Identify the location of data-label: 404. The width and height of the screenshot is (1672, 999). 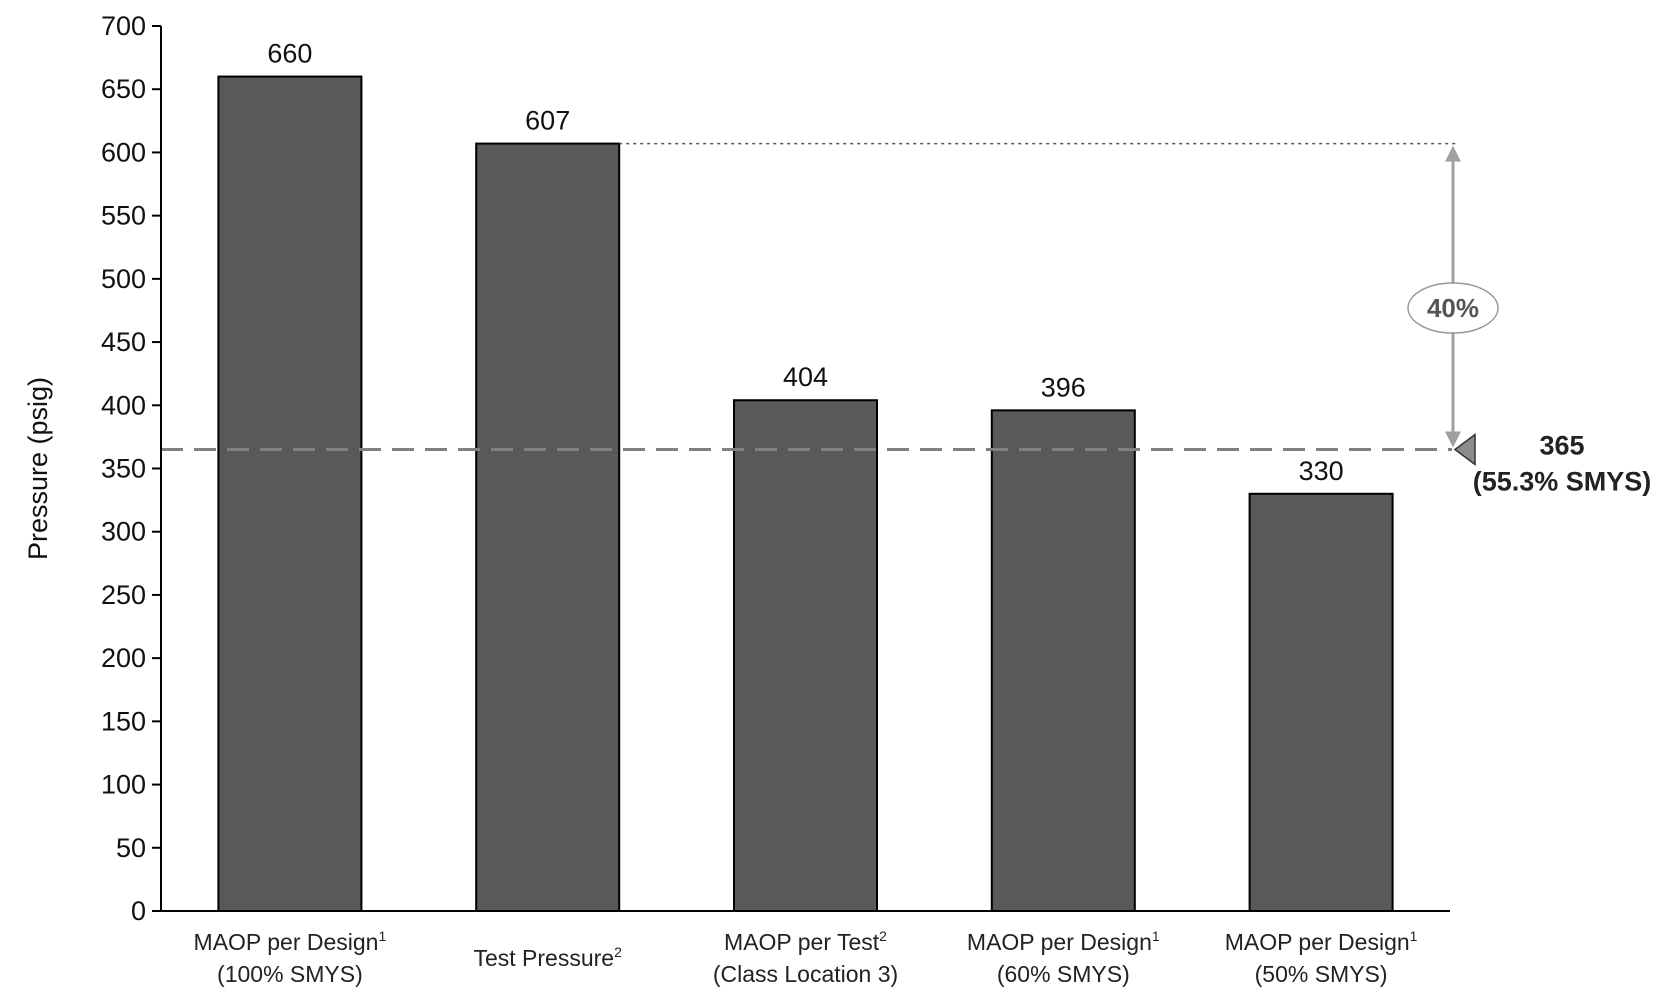
(805, 377).